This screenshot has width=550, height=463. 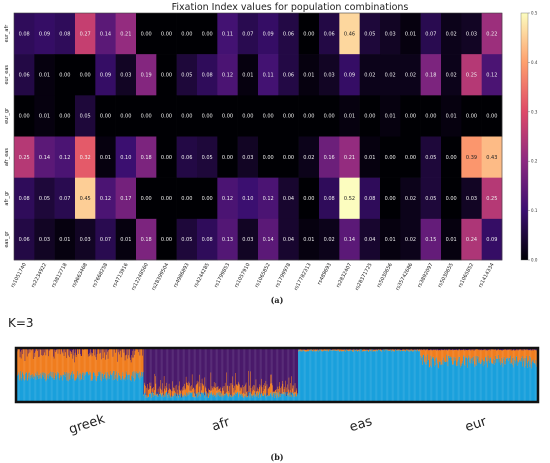 I want to click on heatmap-cell-value: 0.06, so click(x=288, y=34).